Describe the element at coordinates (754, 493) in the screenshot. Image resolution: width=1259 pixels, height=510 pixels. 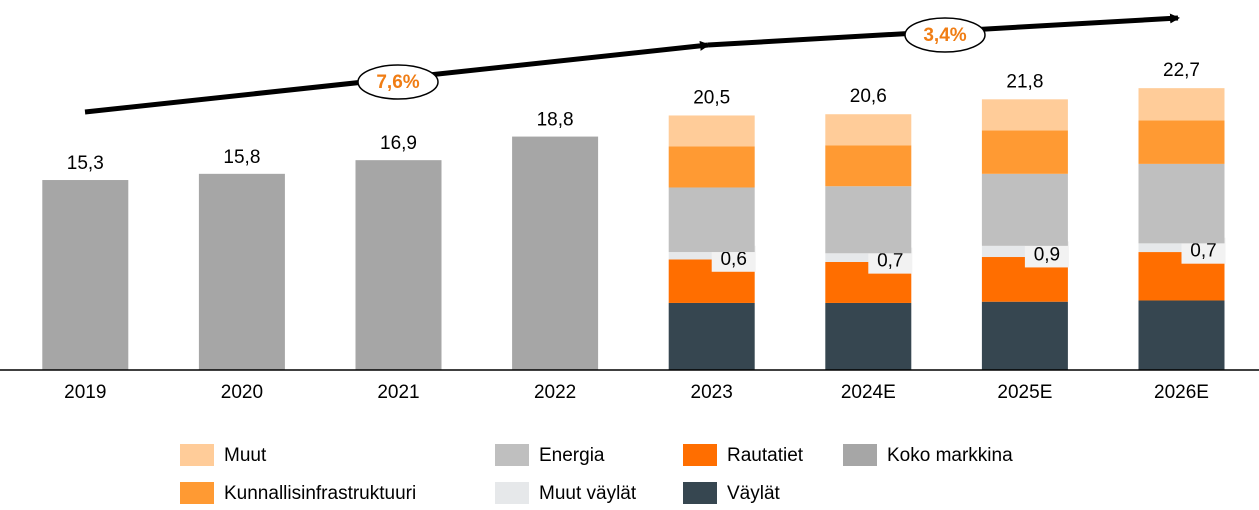
I see `legend-label: Väylät` at that location.